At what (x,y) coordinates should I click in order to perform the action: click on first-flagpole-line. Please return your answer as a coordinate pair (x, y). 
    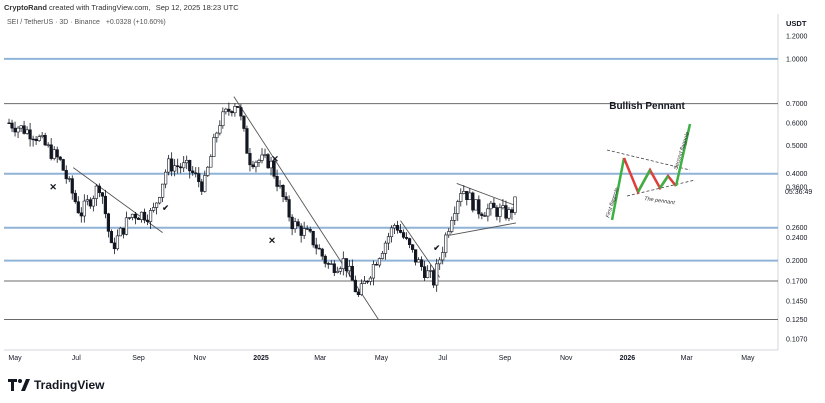
    Looking at the image, I should click on (618, 189).